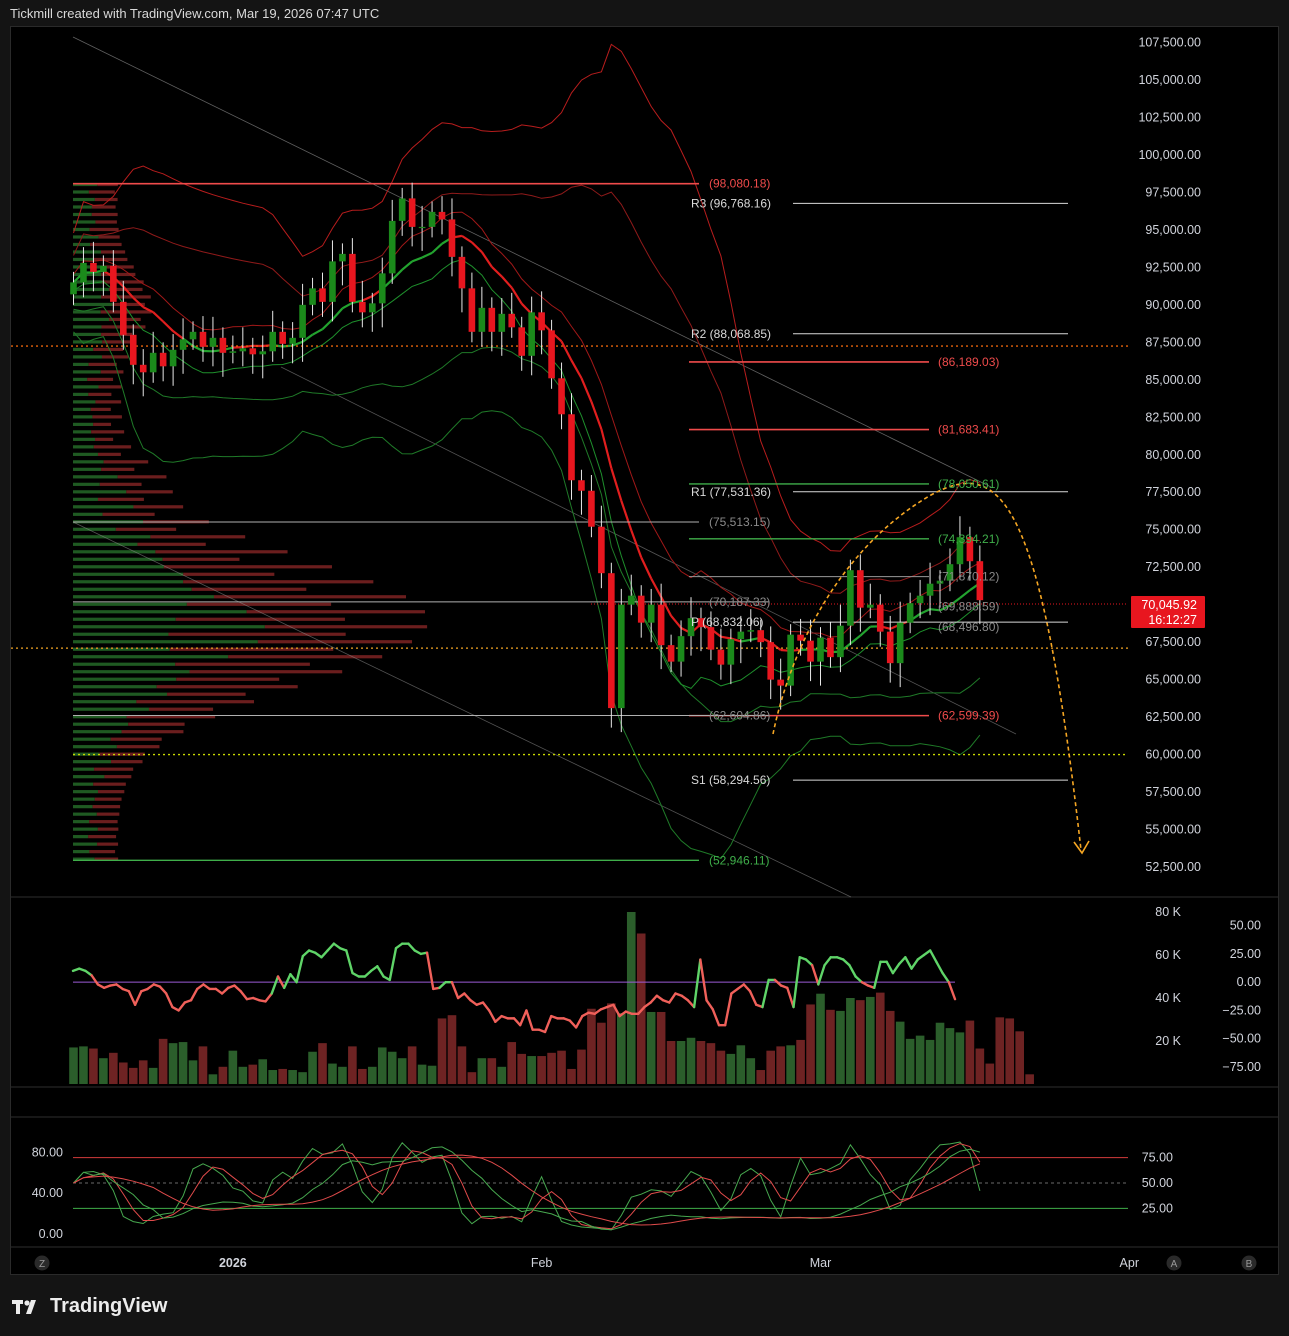 Image resolution: width=1289 pixels, height=1336 pixels. I want to click on green-level-label: (74,394.21), so click(968, 539).